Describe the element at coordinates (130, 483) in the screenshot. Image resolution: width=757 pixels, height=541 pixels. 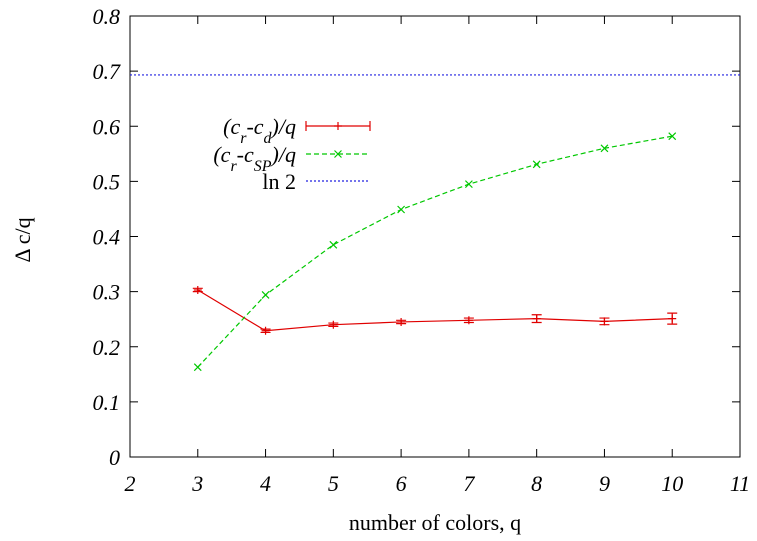
I see `x-tick-label: 2` at that location.